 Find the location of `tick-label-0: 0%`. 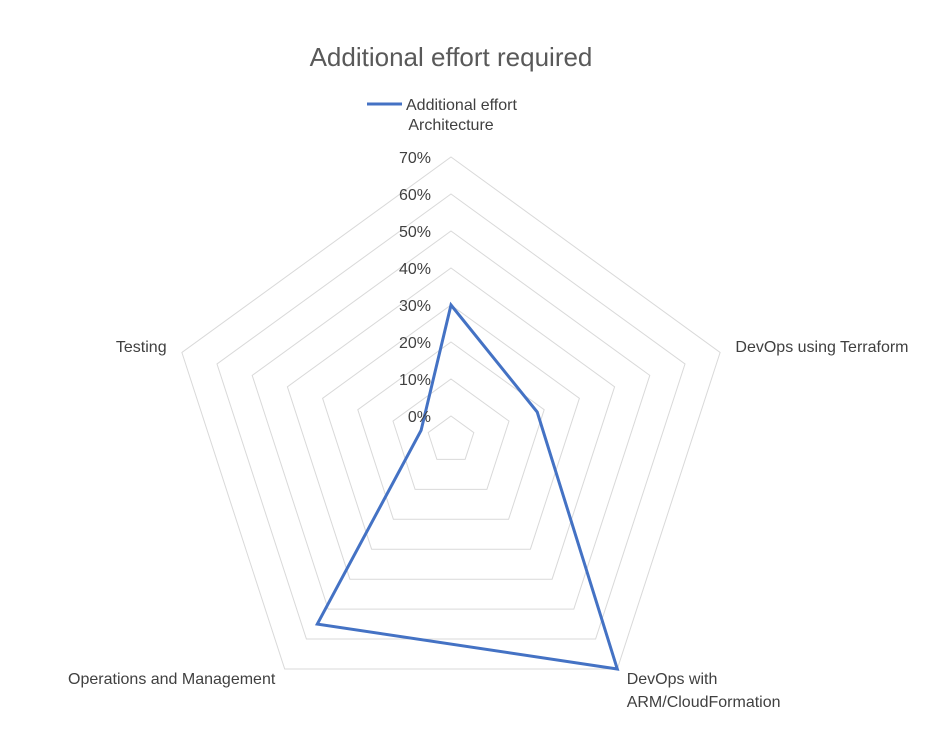

tick-label-0: 0% is located at coordinates (419, 417).